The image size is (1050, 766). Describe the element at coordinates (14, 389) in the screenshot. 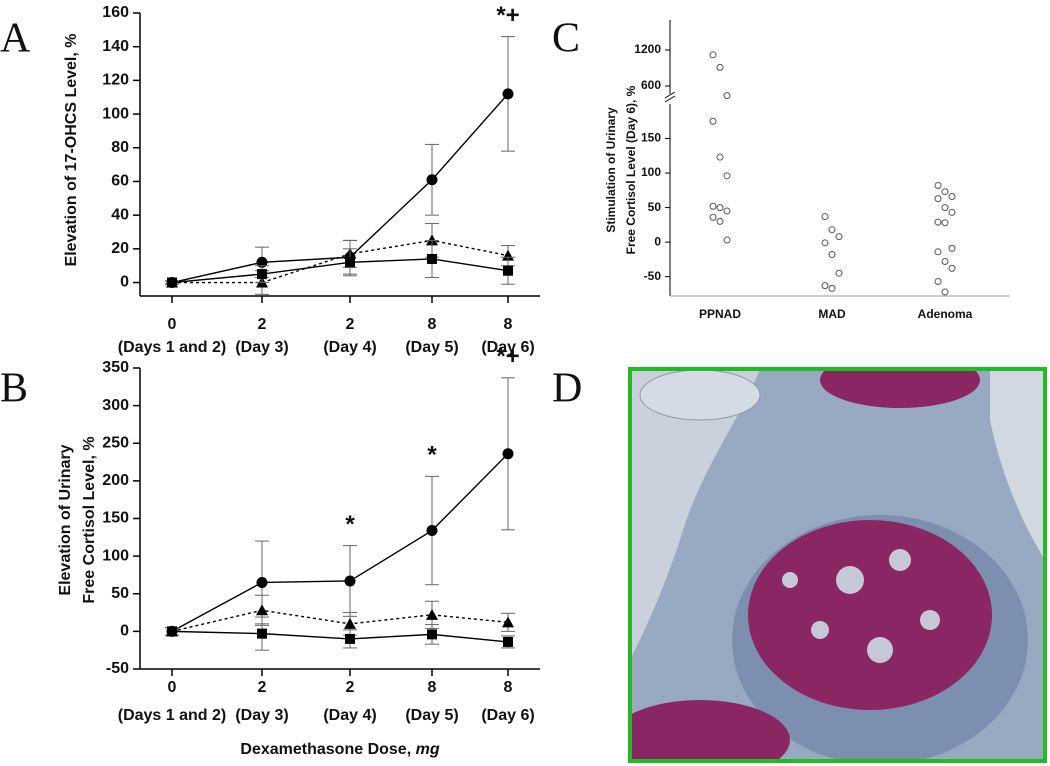

I see `panel-label: B` at that location.